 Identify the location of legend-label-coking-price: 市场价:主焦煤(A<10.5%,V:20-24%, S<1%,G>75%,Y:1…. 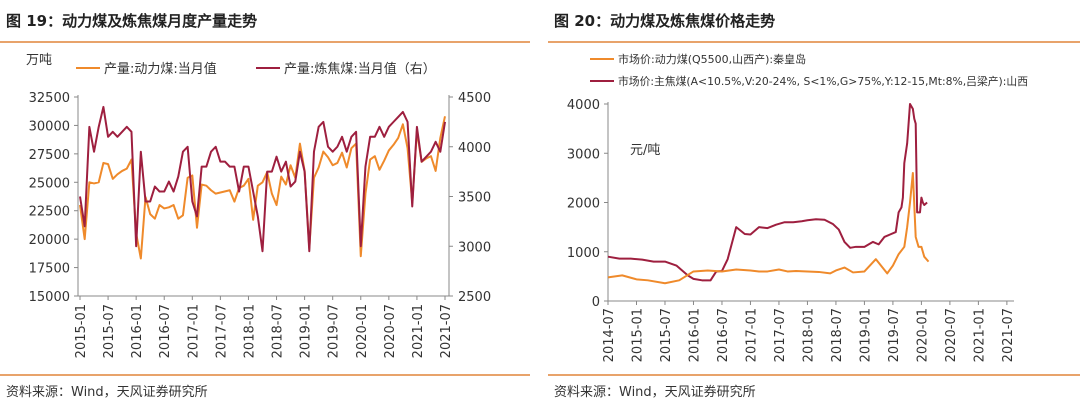
(823, 81).